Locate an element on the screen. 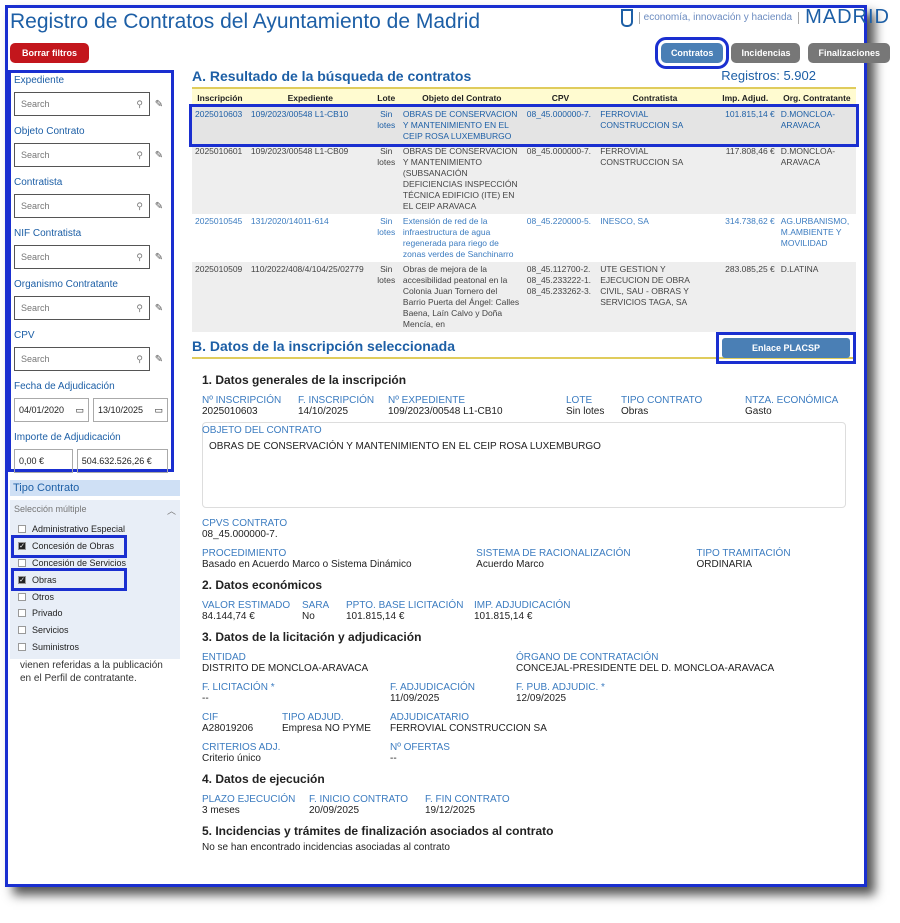  chevron-up-icon: ︿ is located at coordinates (171, 511).